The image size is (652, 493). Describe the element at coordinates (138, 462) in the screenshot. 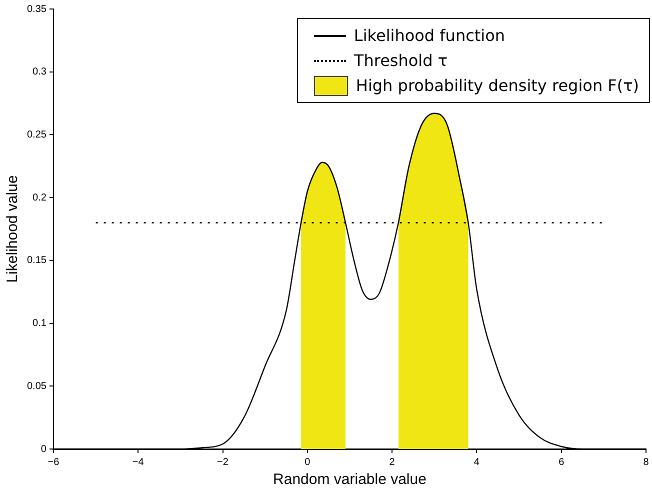

I see `x-tick-label: −4` at that location.